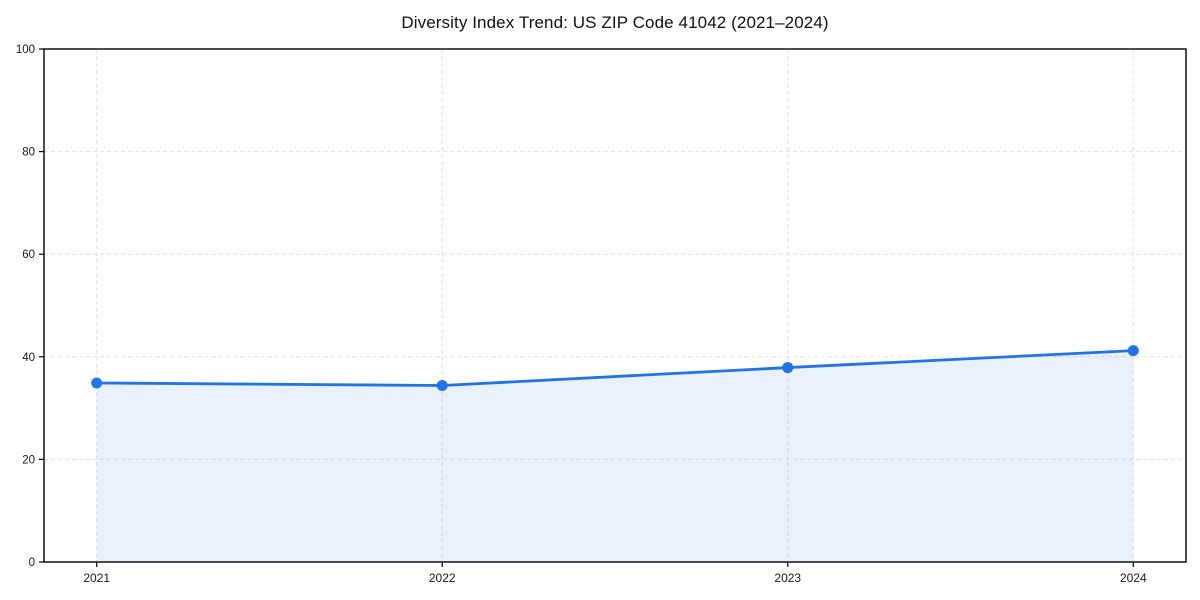 The width and height of the screenshot is (1200, 600). I want to click on x-tick-label: 2022, so click(442, 578).